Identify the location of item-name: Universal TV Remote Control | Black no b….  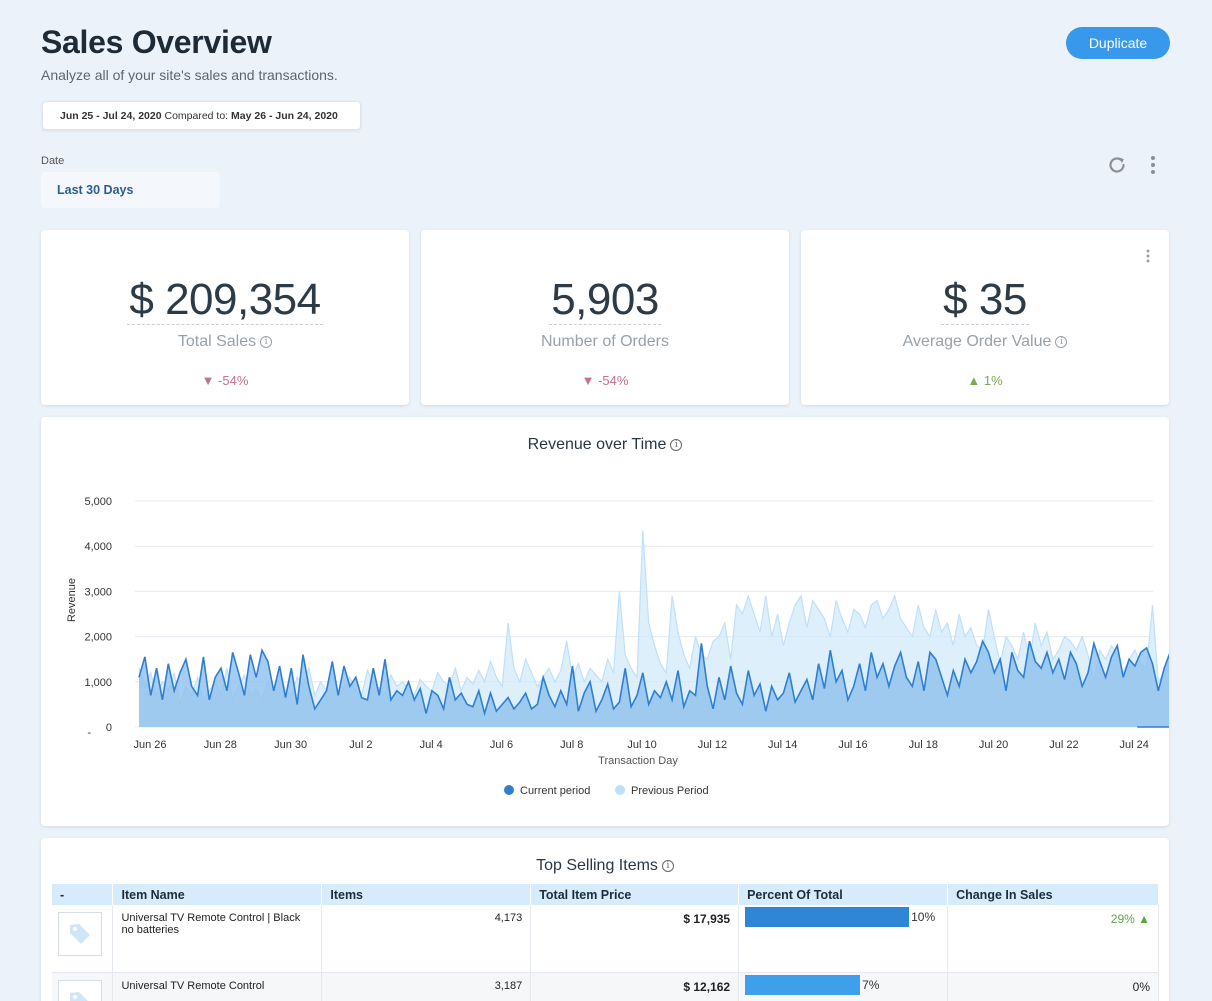
(217, 939).